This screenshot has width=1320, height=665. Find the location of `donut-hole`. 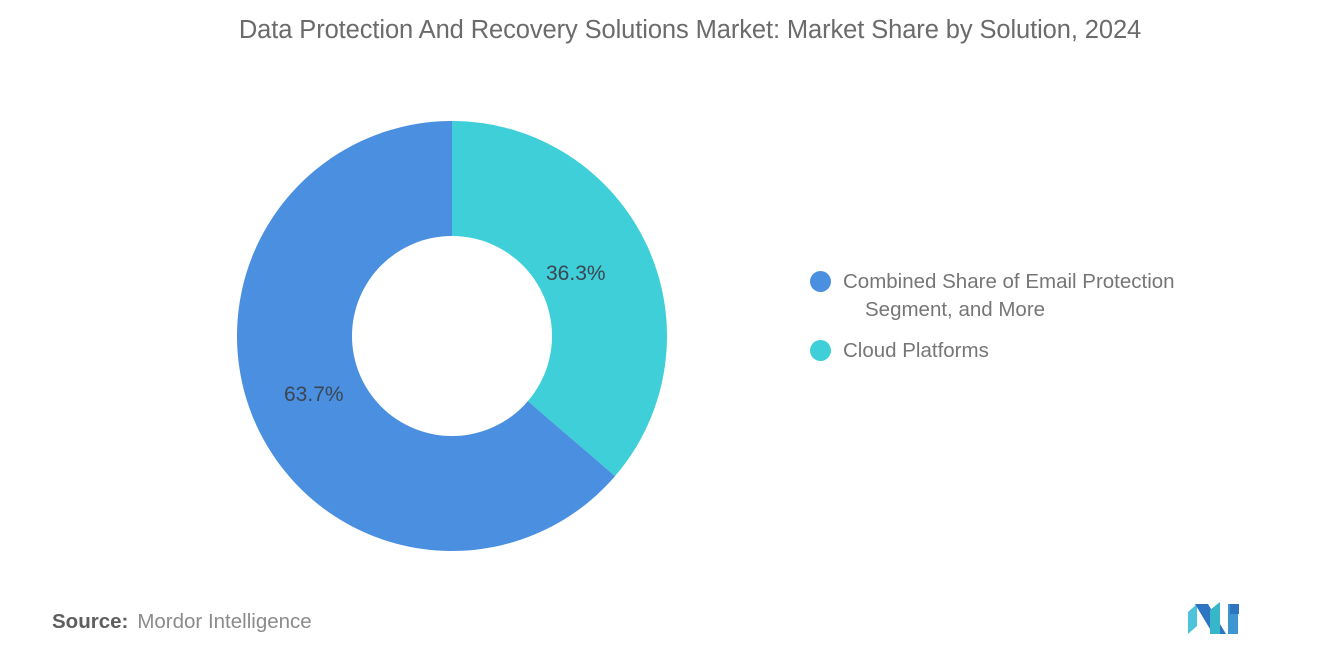

donut-hole is located at coordinates (452, 336).